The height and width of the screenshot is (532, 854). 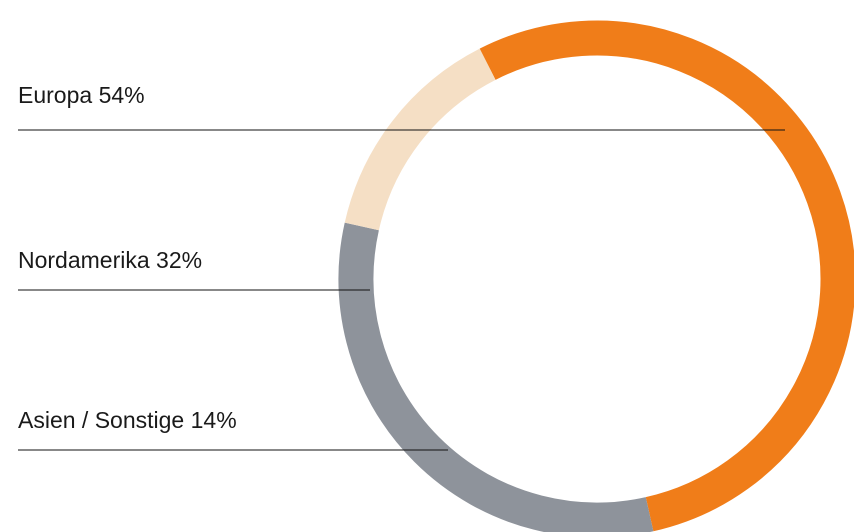 I want to click on segment-label: Nordamerika 32%, so click(x=110, y=260).